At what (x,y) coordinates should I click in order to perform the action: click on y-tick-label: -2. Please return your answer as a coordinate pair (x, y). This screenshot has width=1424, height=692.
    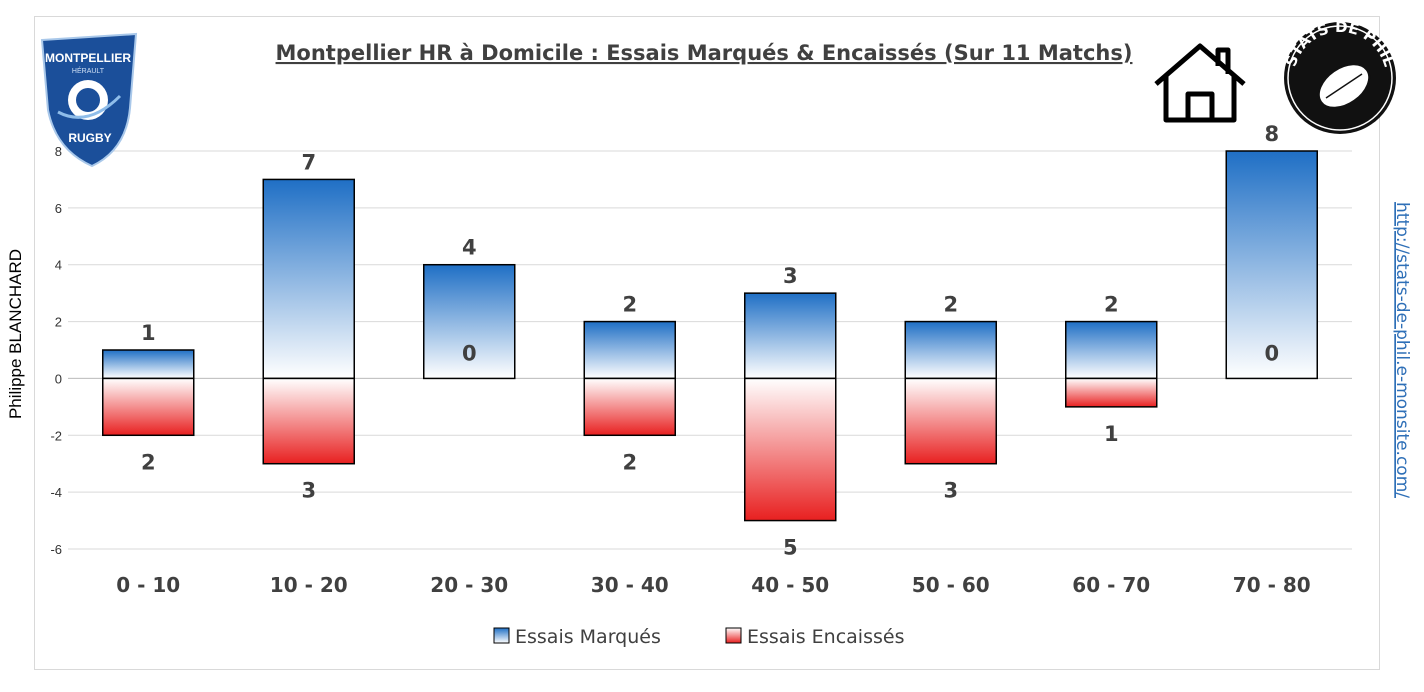
    Looking at the image, I should click on (56, 435).